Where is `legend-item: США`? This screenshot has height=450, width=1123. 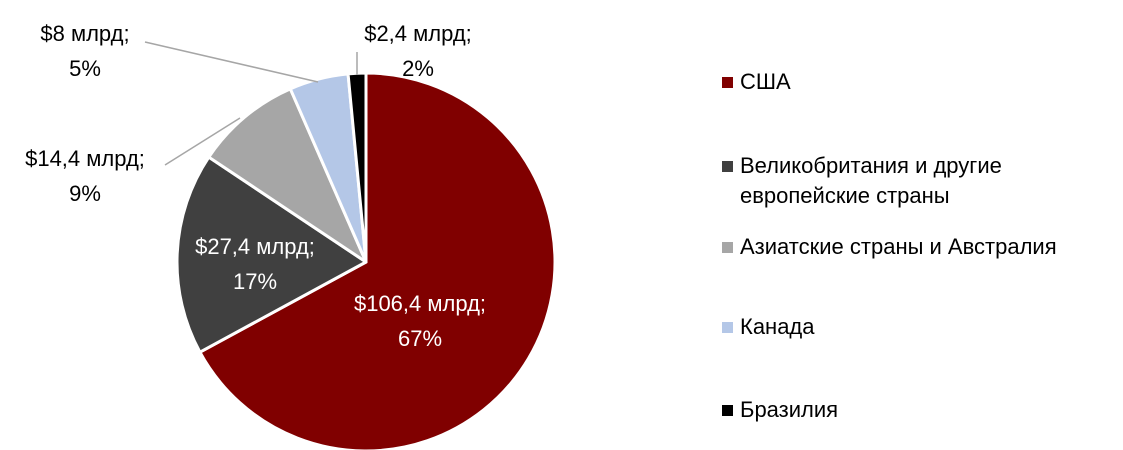
legend-item: США is located at coordinates (917, 82).